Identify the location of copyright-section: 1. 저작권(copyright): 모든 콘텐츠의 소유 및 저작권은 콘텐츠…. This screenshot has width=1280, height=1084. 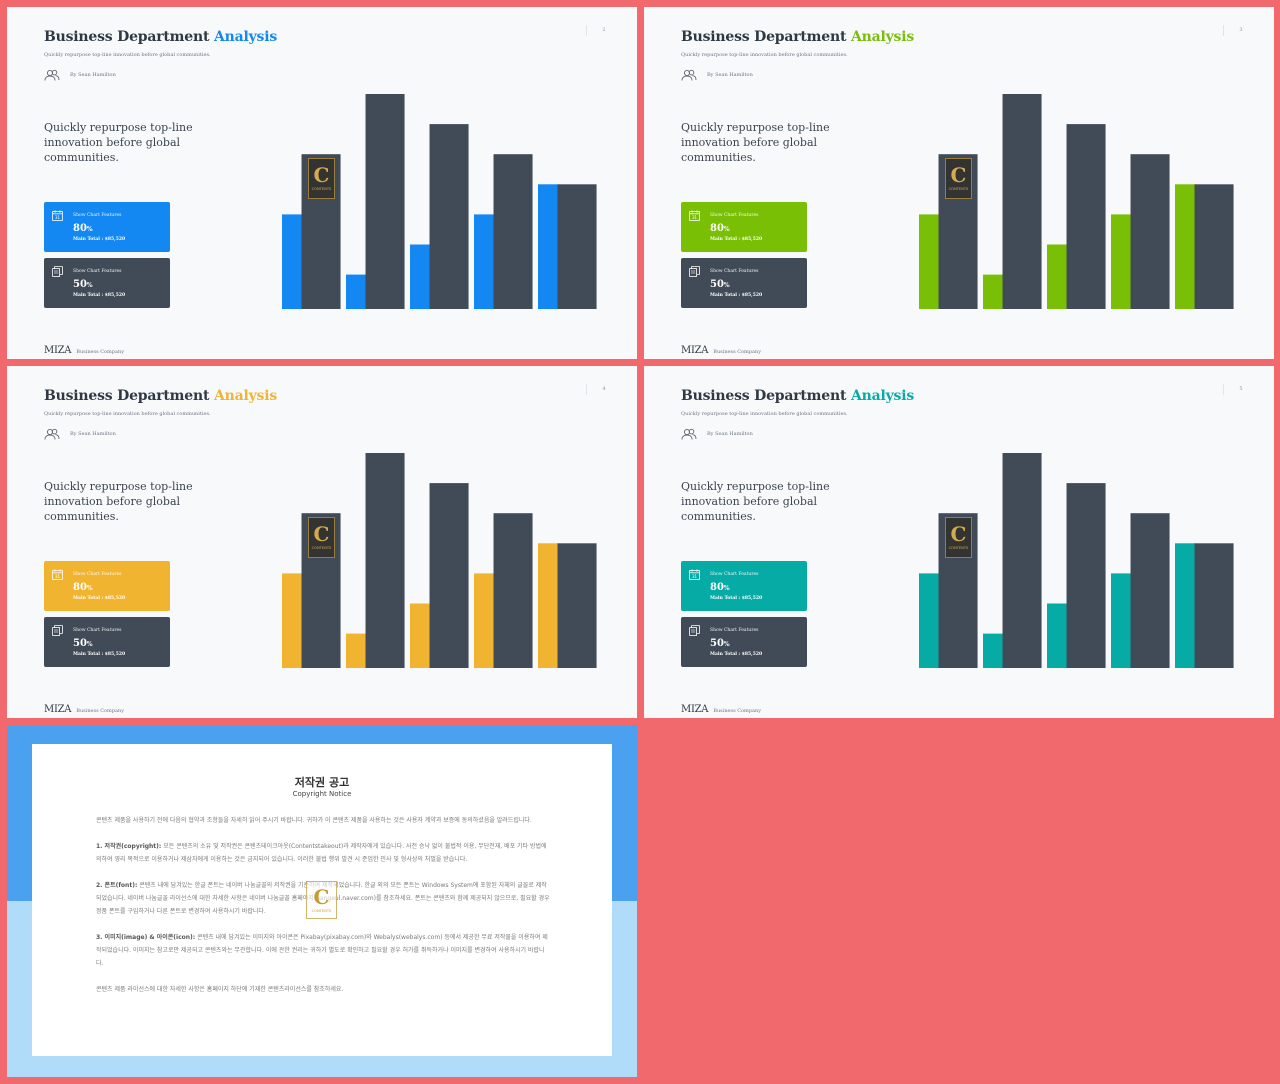
(321, 853).